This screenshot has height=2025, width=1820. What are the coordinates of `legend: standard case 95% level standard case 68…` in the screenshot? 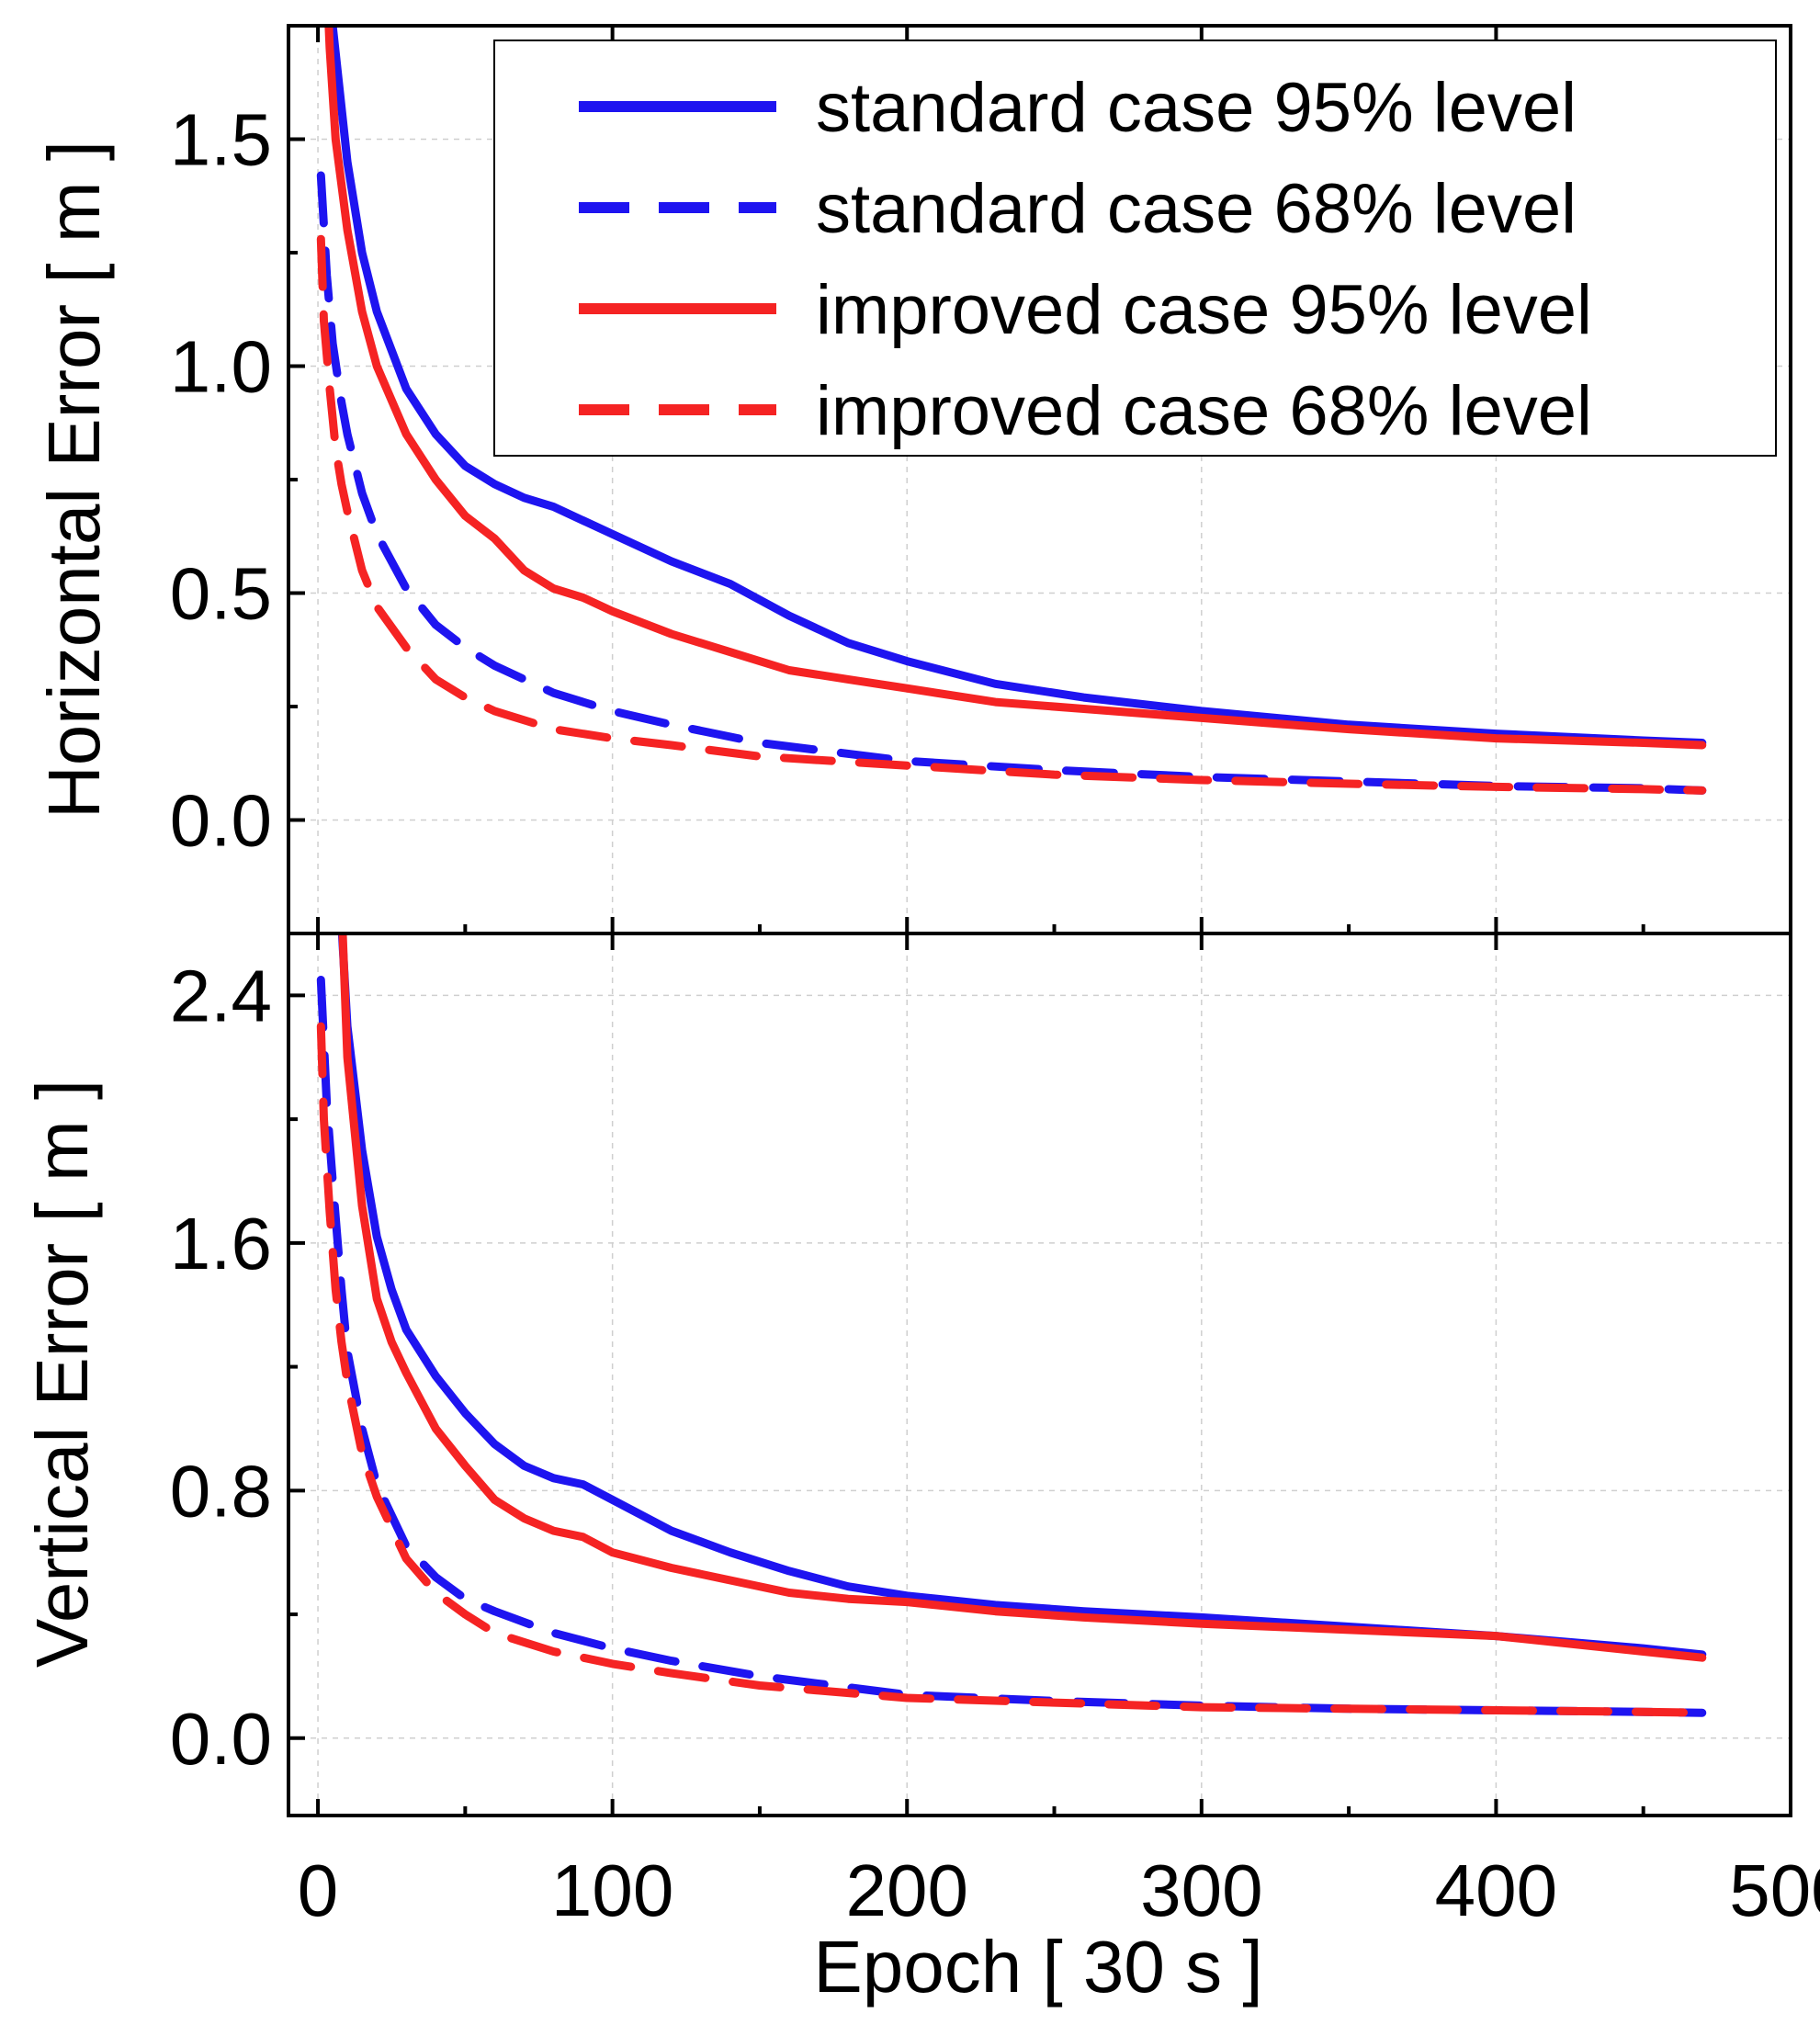 It's located at (1135, 248).